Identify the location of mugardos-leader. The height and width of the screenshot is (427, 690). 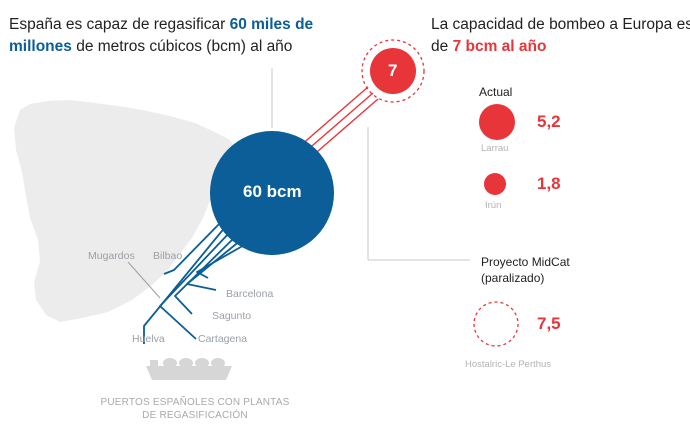
(144, 280).